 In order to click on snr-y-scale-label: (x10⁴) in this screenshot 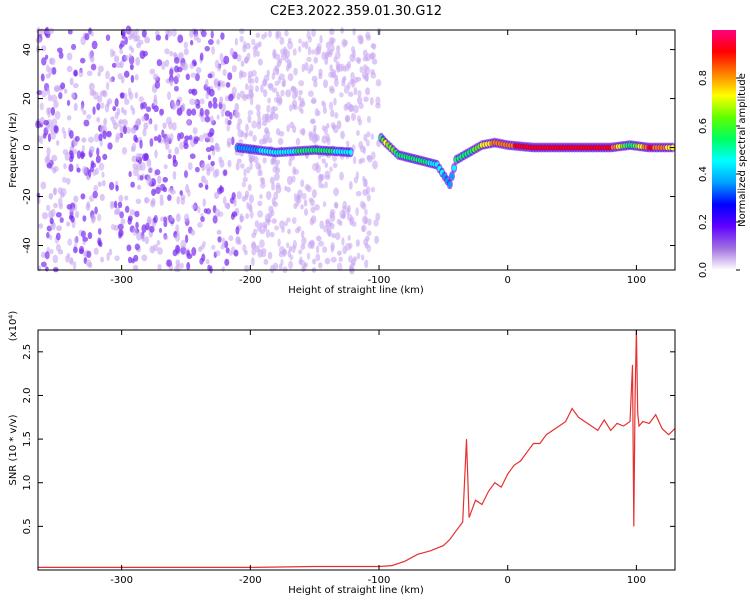, I will do `click(13, 326)`.